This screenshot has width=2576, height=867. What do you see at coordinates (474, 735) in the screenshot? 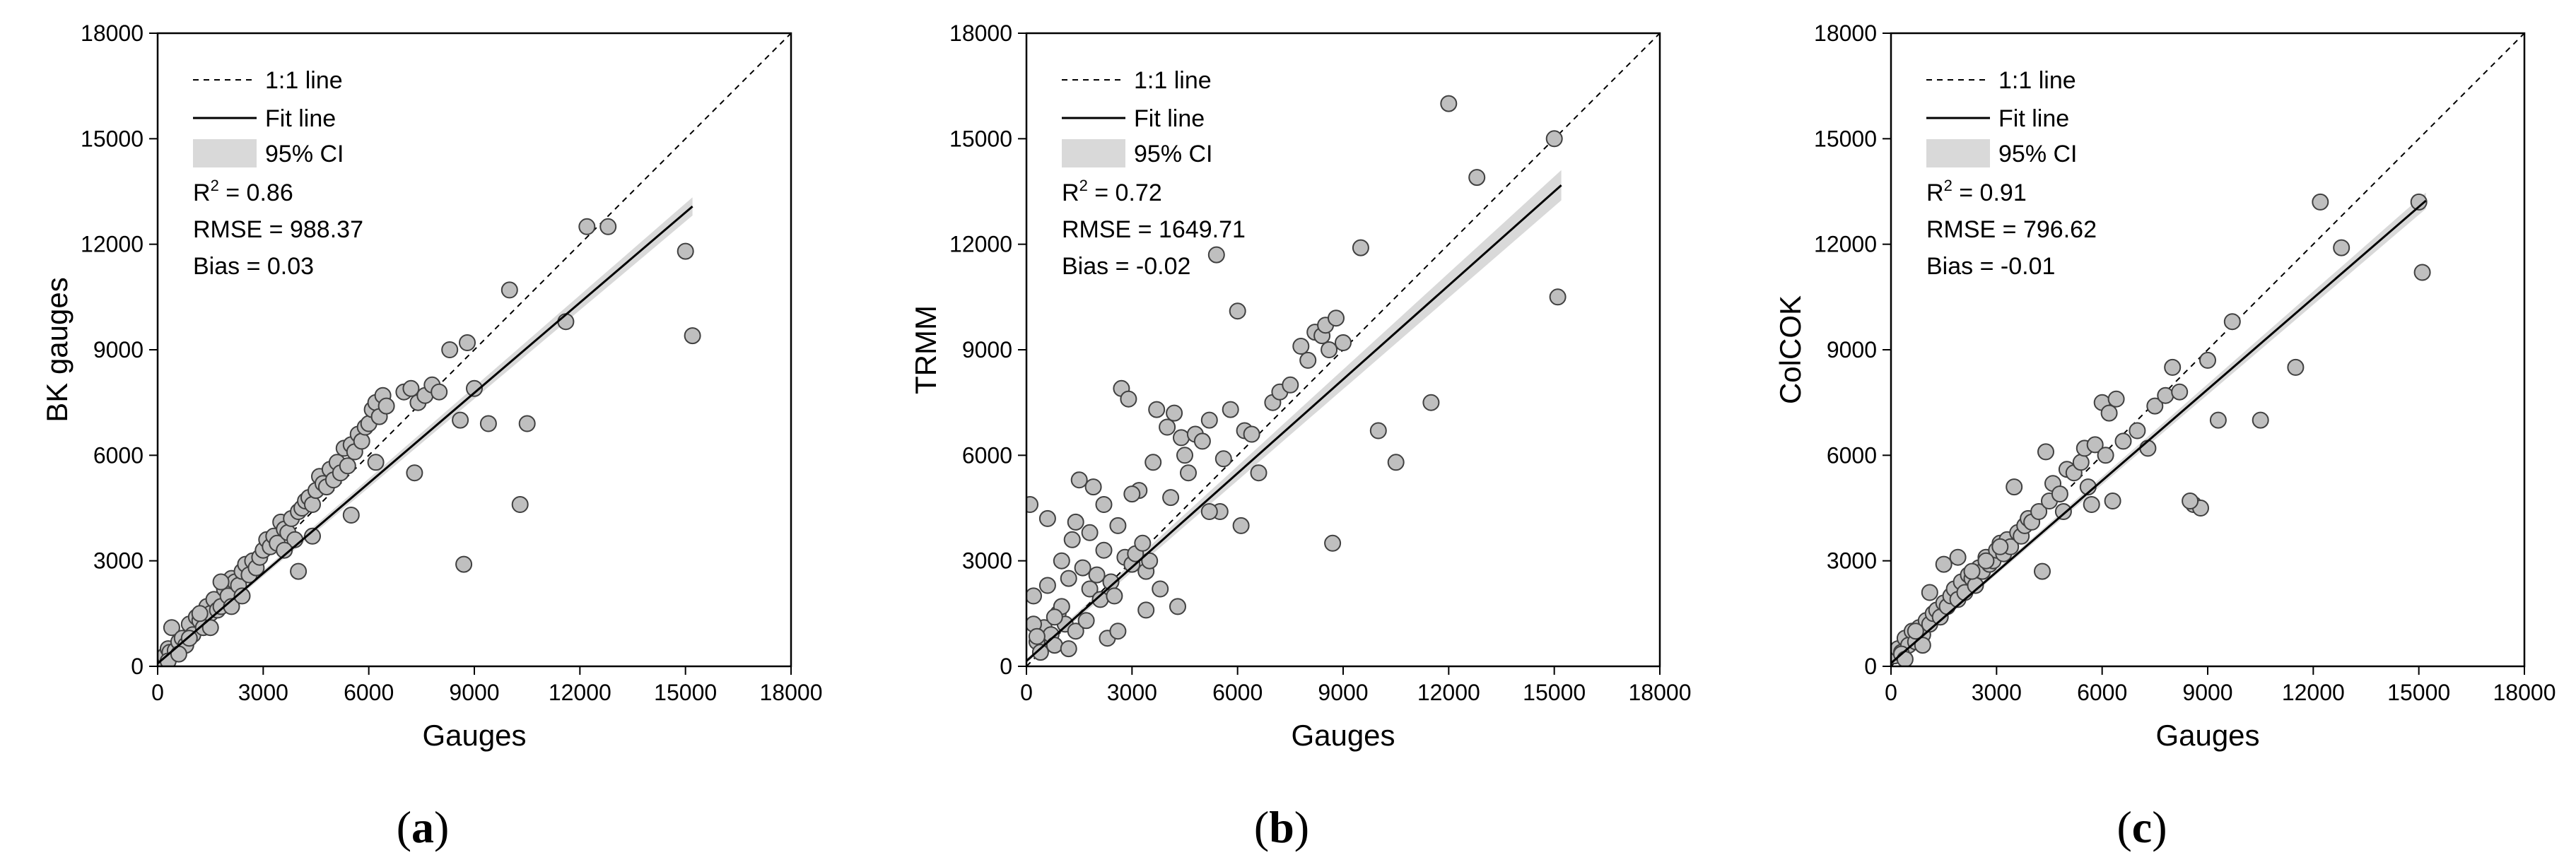
I see `x-axis-label: Gauges` at bounding box center [474, 735].